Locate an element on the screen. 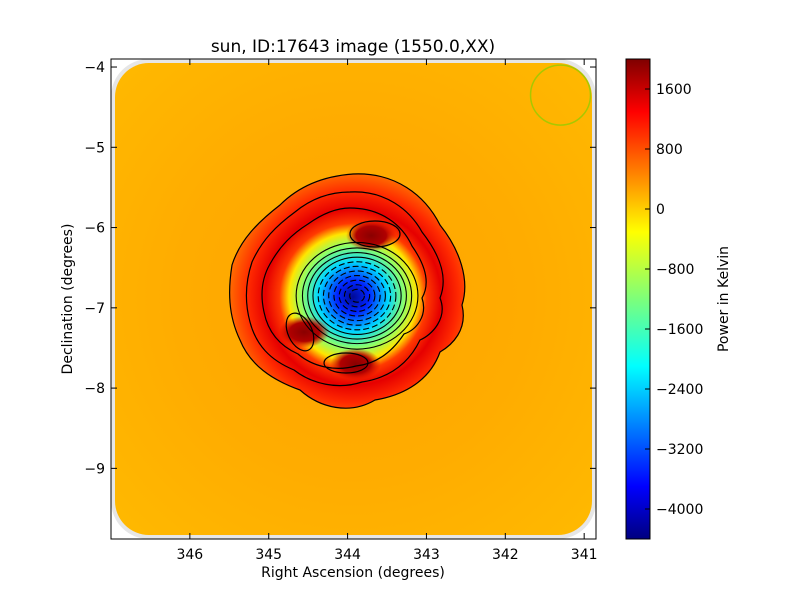 The width and height of the screenshot is (800, 600). y-tick-label: −9 is located at coordinates (94, 469).